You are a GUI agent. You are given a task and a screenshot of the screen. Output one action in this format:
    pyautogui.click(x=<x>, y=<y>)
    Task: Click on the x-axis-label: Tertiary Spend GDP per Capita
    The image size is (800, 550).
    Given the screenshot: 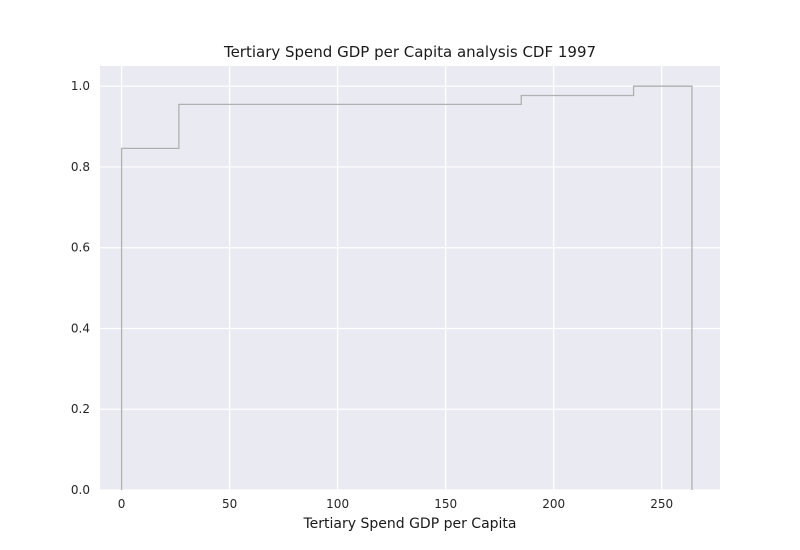 What is the action you would take?
    pyautogui.click(x=409, y=524)
    